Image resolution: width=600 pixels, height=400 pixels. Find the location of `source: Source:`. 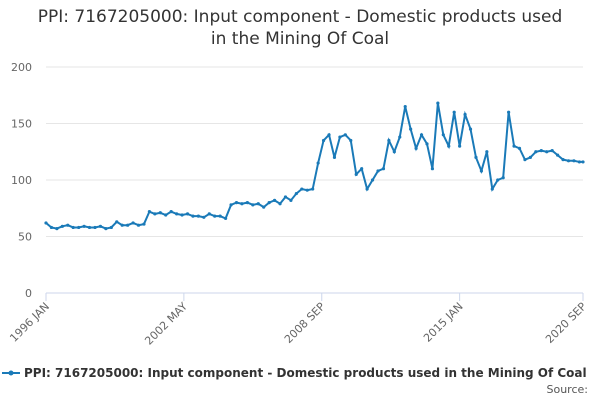

source: Source: is located at coordinates (568, 389).